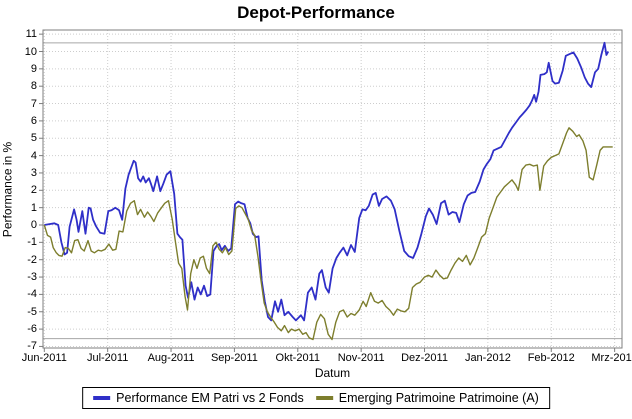 This screenshot has height=419, width=632. Describe the element at coordinates (33, 172) in the screenshot. I see `y-tick-label: 3` at that location.